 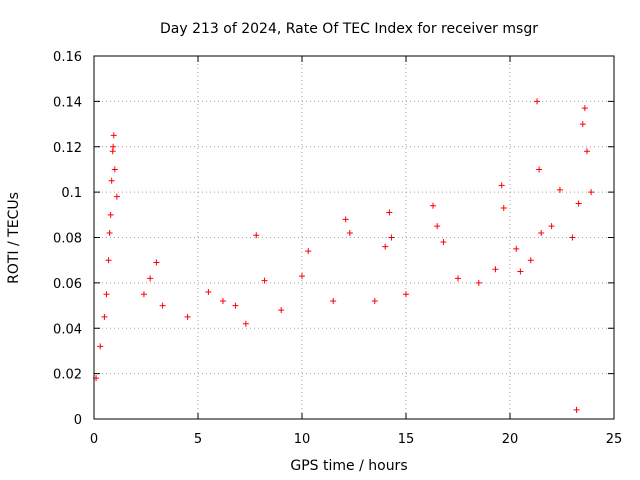 I want to click on x-tick-label: 5, so click(x=198, y=439).